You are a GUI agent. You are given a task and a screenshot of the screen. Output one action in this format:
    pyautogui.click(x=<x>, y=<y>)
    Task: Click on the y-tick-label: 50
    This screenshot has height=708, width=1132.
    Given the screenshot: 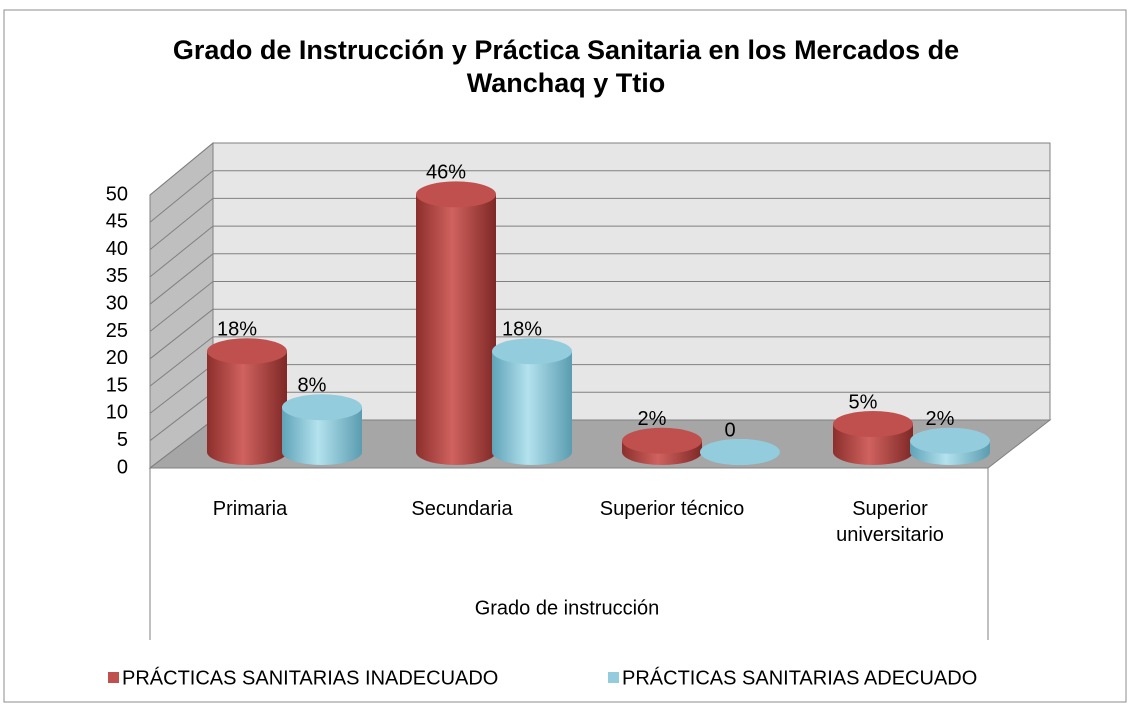 What is the action you would take?
    pyautogui.click(x=117, y=194)
    